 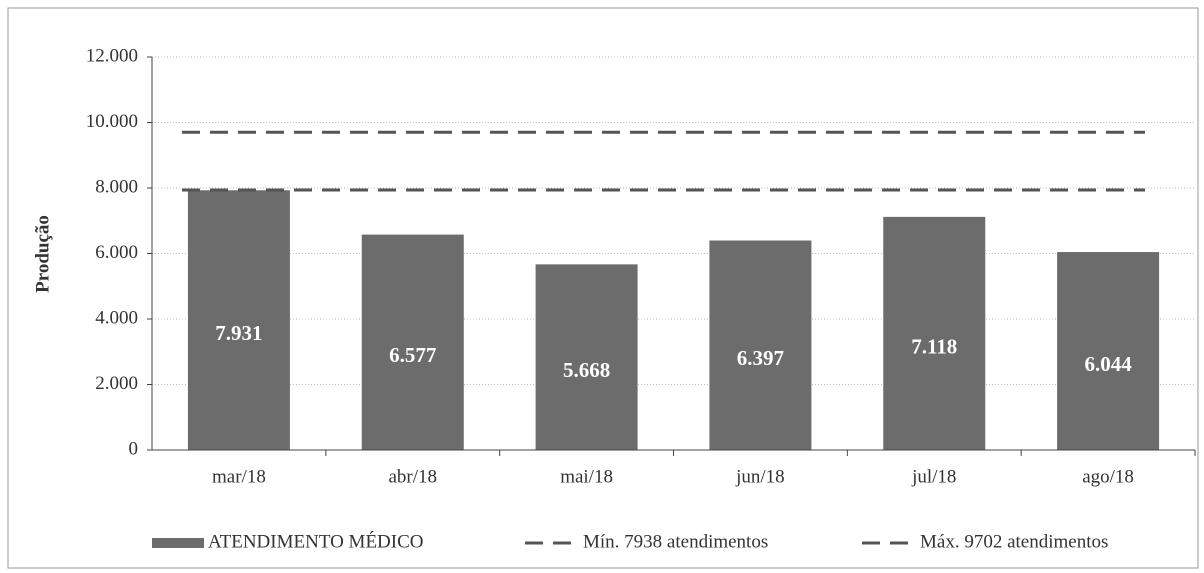 I want to click on value-label: 6.577, so click(x=412, y=355).